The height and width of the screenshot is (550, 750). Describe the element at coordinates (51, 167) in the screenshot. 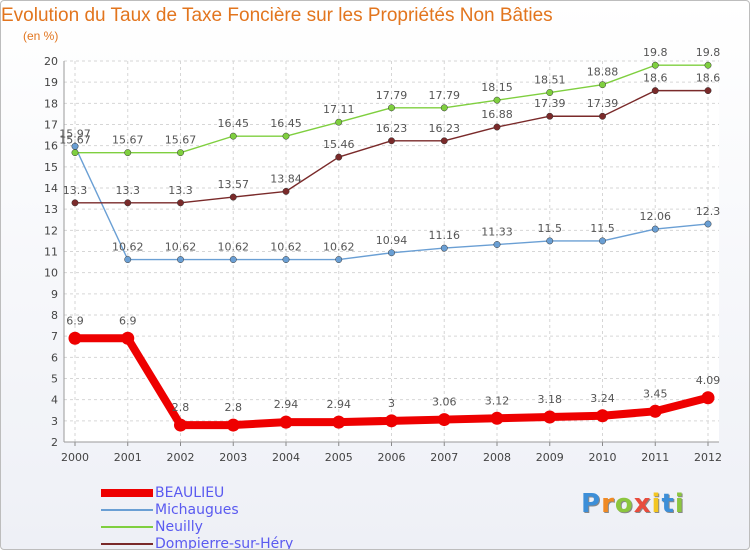

I see `y-tick-label: 15` at that location.